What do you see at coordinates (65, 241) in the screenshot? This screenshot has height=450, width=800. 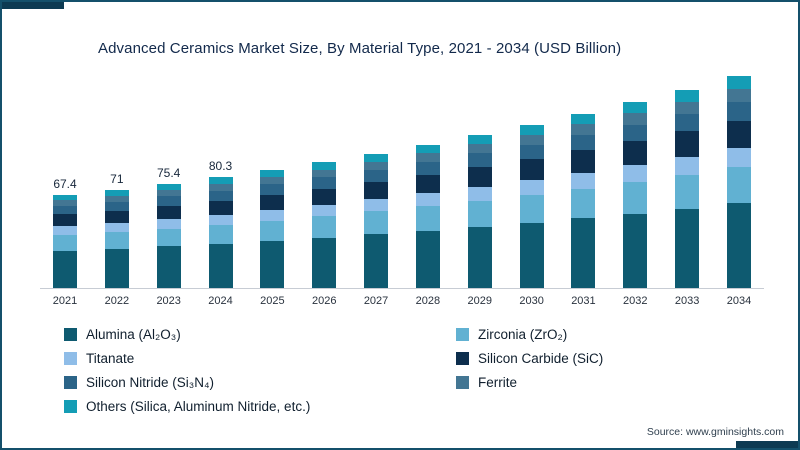 I see `stacked-bar-2021` at bounding box center [65, 241].